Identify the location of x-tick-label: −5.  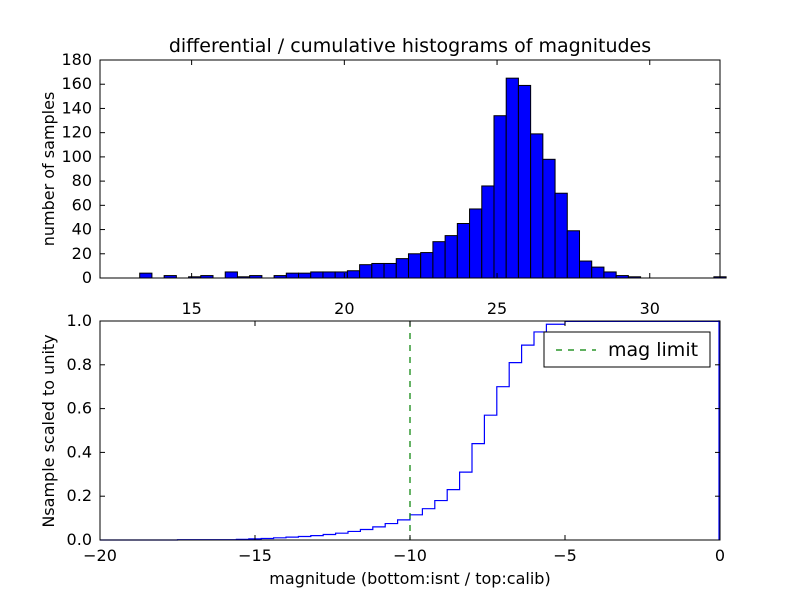
(565, 555).